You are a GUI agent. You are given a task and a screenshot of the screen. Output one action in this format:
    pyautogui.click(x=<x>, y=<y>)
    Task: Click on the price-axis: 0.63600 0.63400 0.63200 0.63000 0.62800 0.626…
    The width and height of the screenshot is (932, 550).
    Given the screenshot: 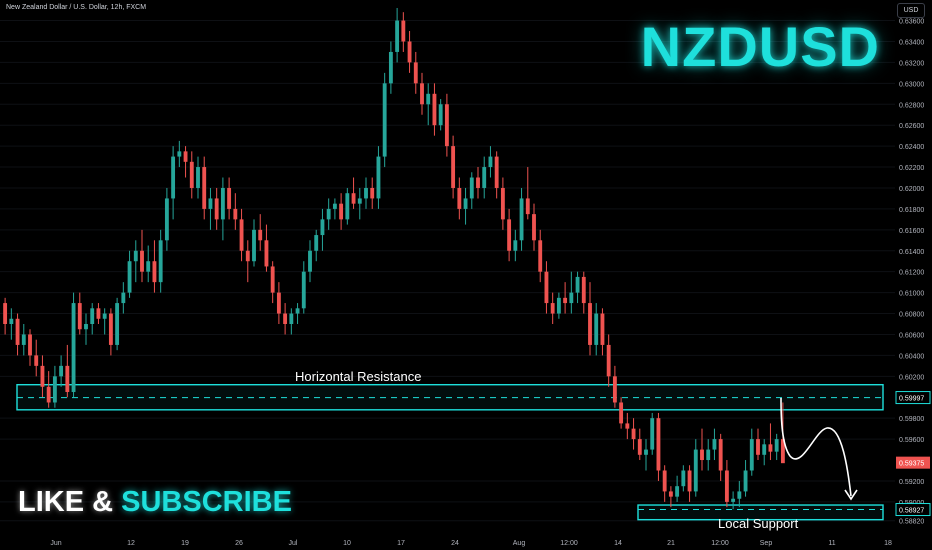 What is the action you would take?
    pyautogui.click(x=913, y=272)
    